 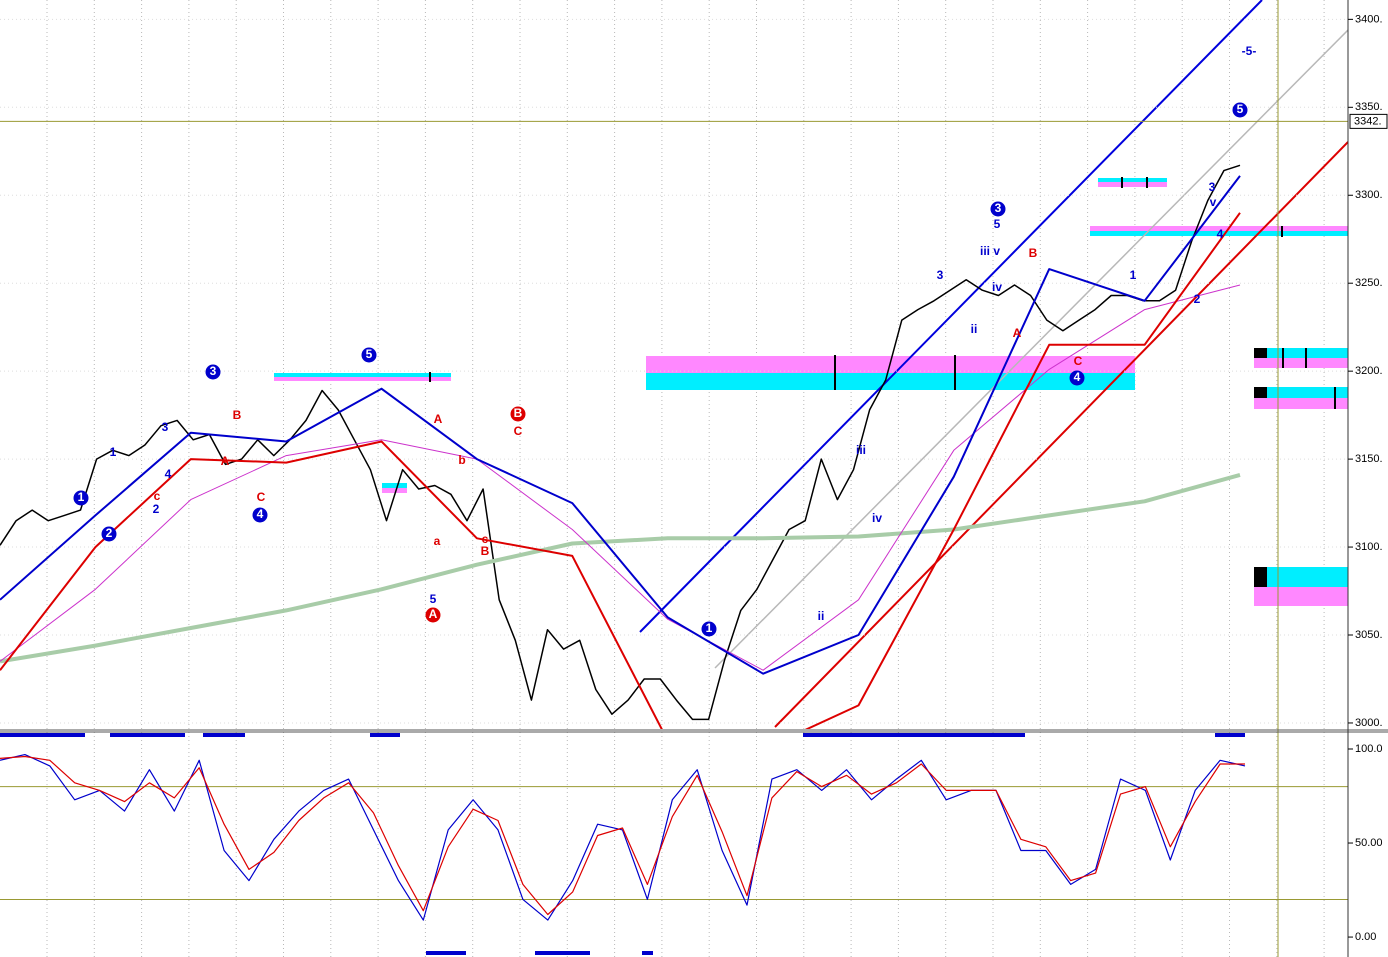 I want to click on y-tick-label: 3400., so click(x=1369, y=19).